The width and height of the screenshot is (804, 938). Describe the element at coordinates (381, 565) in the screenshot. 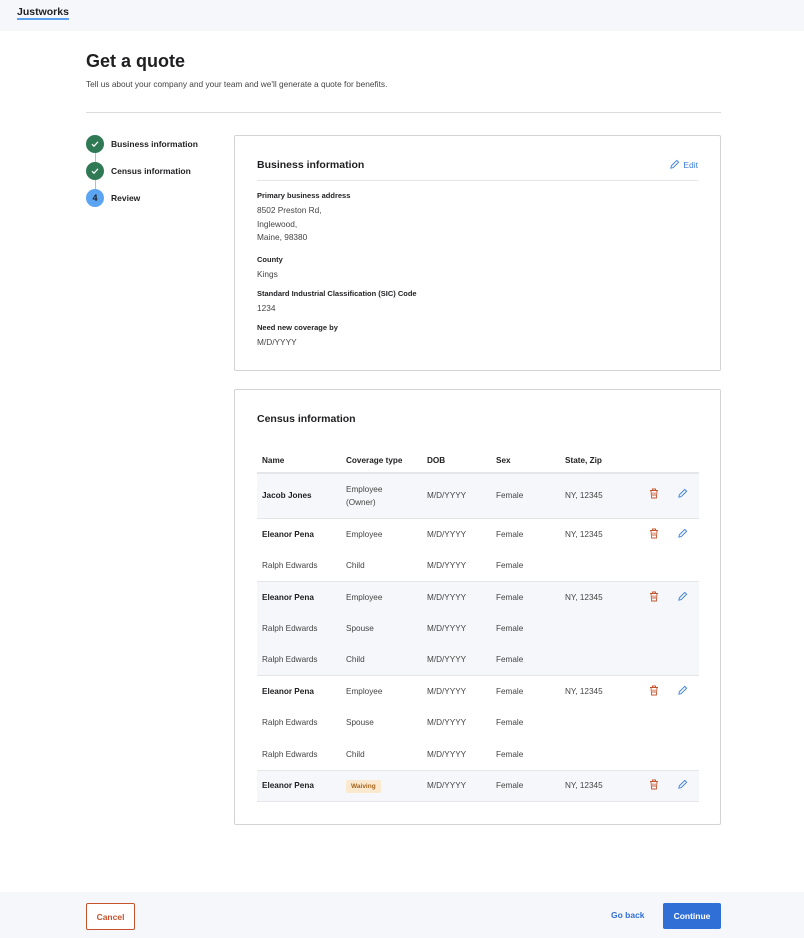

I see `cell-coverage: Child` at that location.